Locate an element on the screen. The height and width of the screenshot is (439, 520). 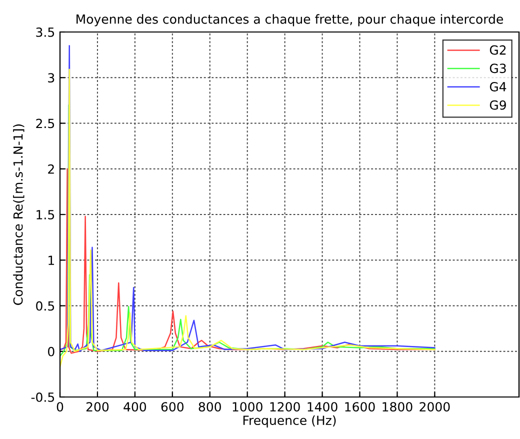
y-tick-label: 3 is located at coordinates (51, 78).